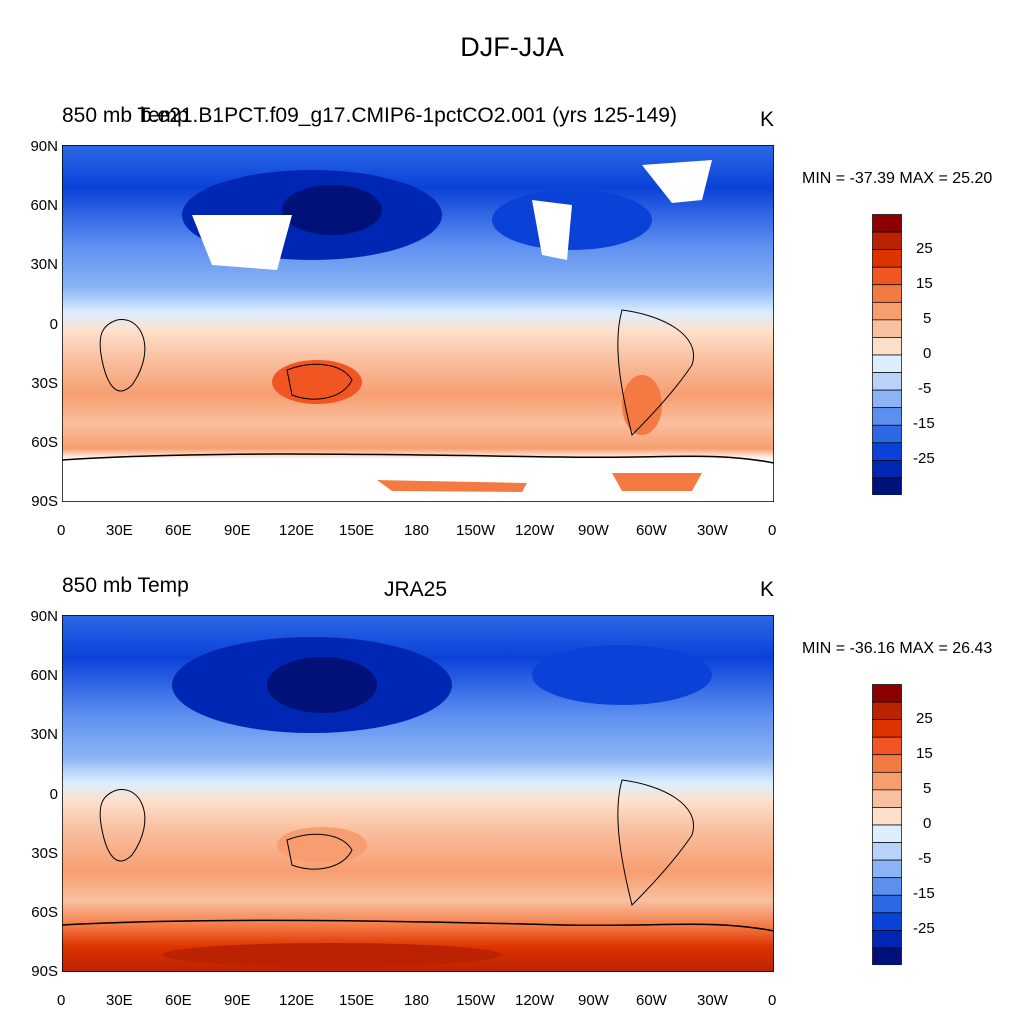  What do you see at coordinates (44, 971) in the screenshot?
I see `lat-tick: 90S` at bounding box center [44, 971].